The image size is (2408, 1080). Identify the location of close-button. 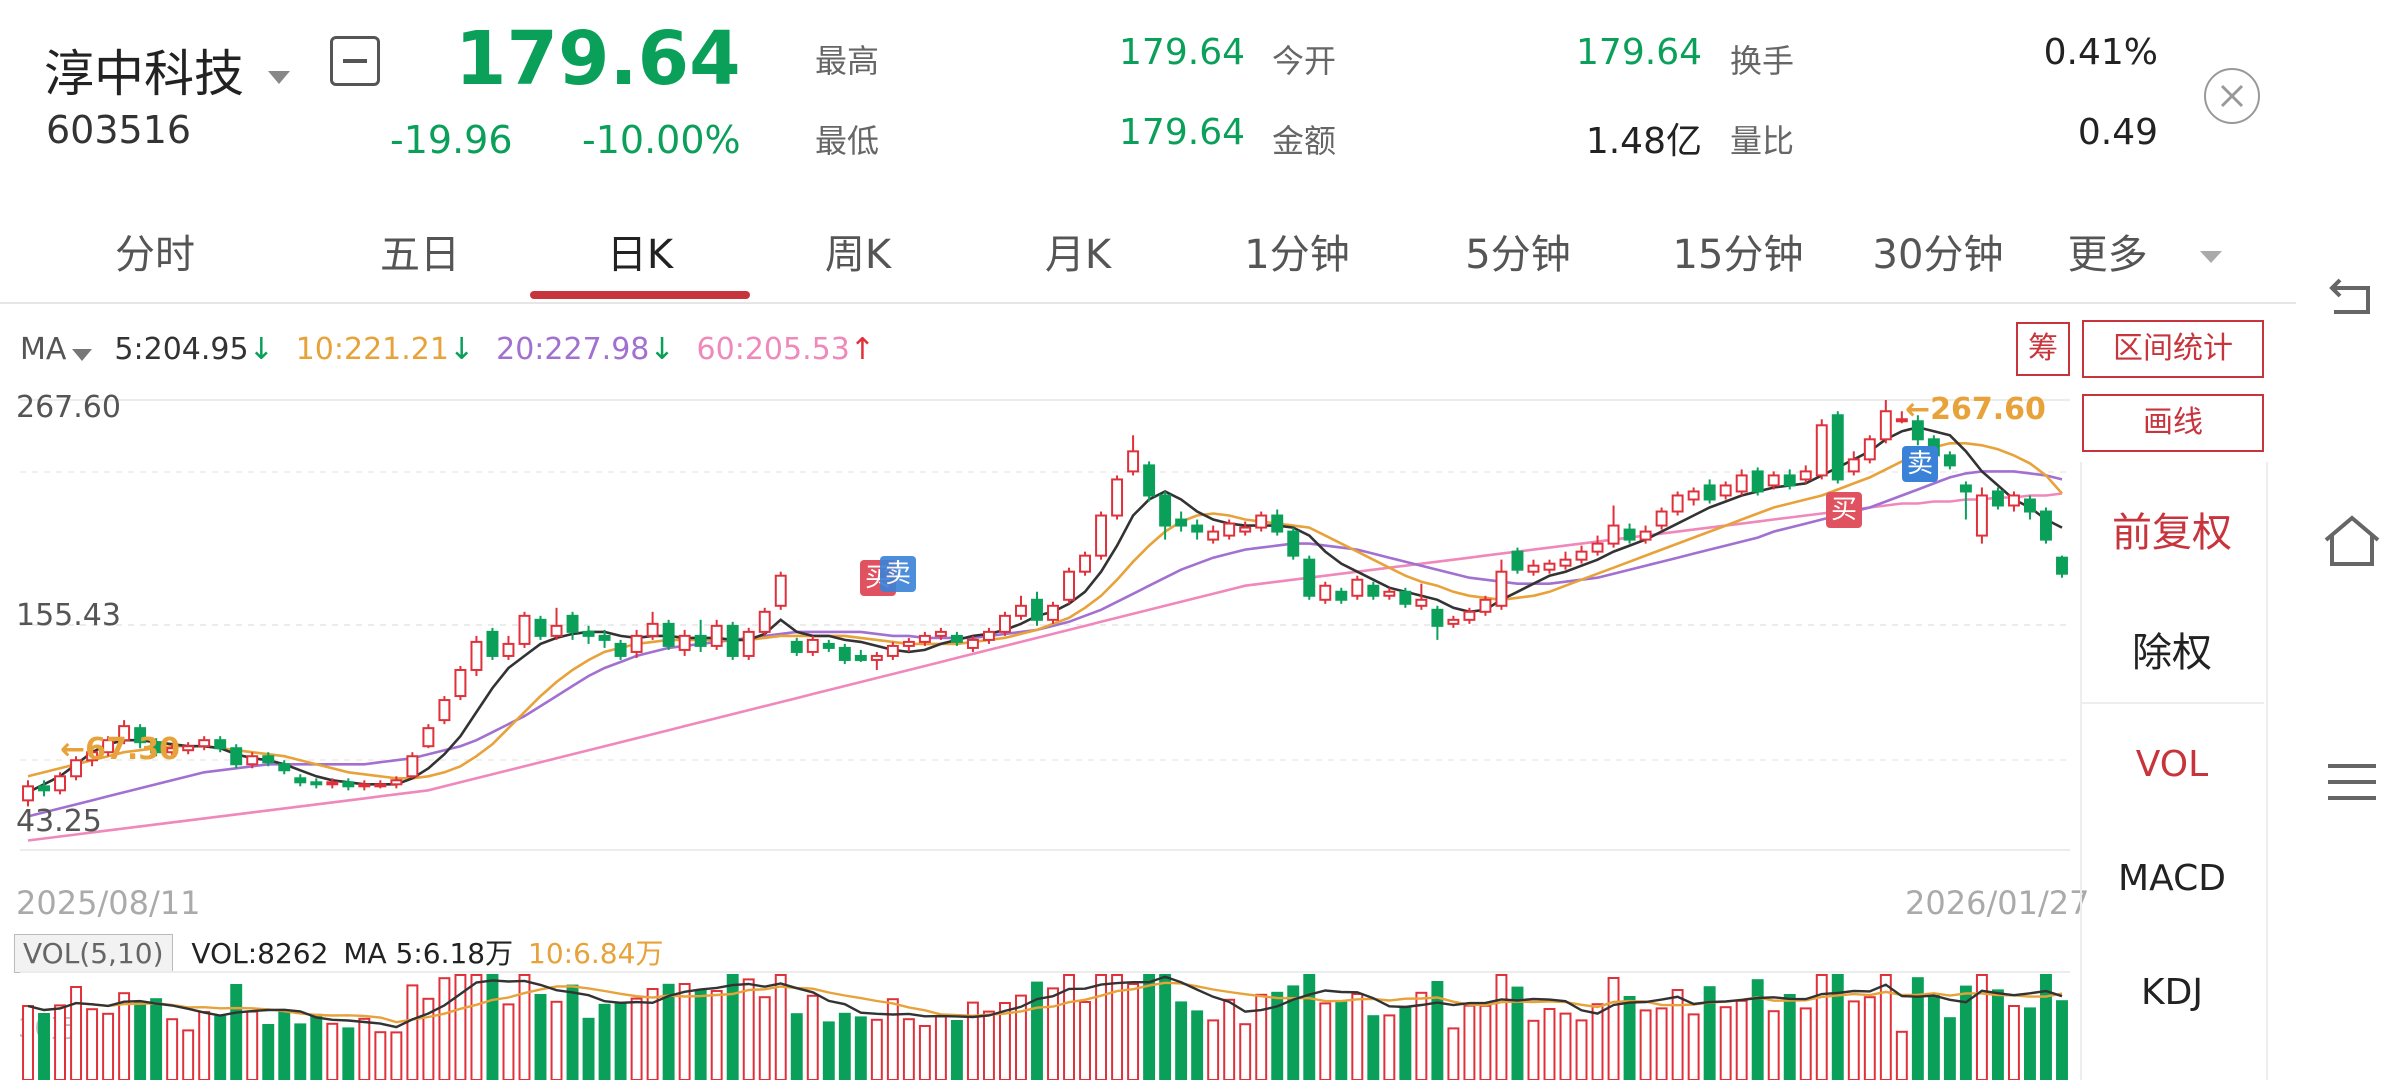
(2232, 96).